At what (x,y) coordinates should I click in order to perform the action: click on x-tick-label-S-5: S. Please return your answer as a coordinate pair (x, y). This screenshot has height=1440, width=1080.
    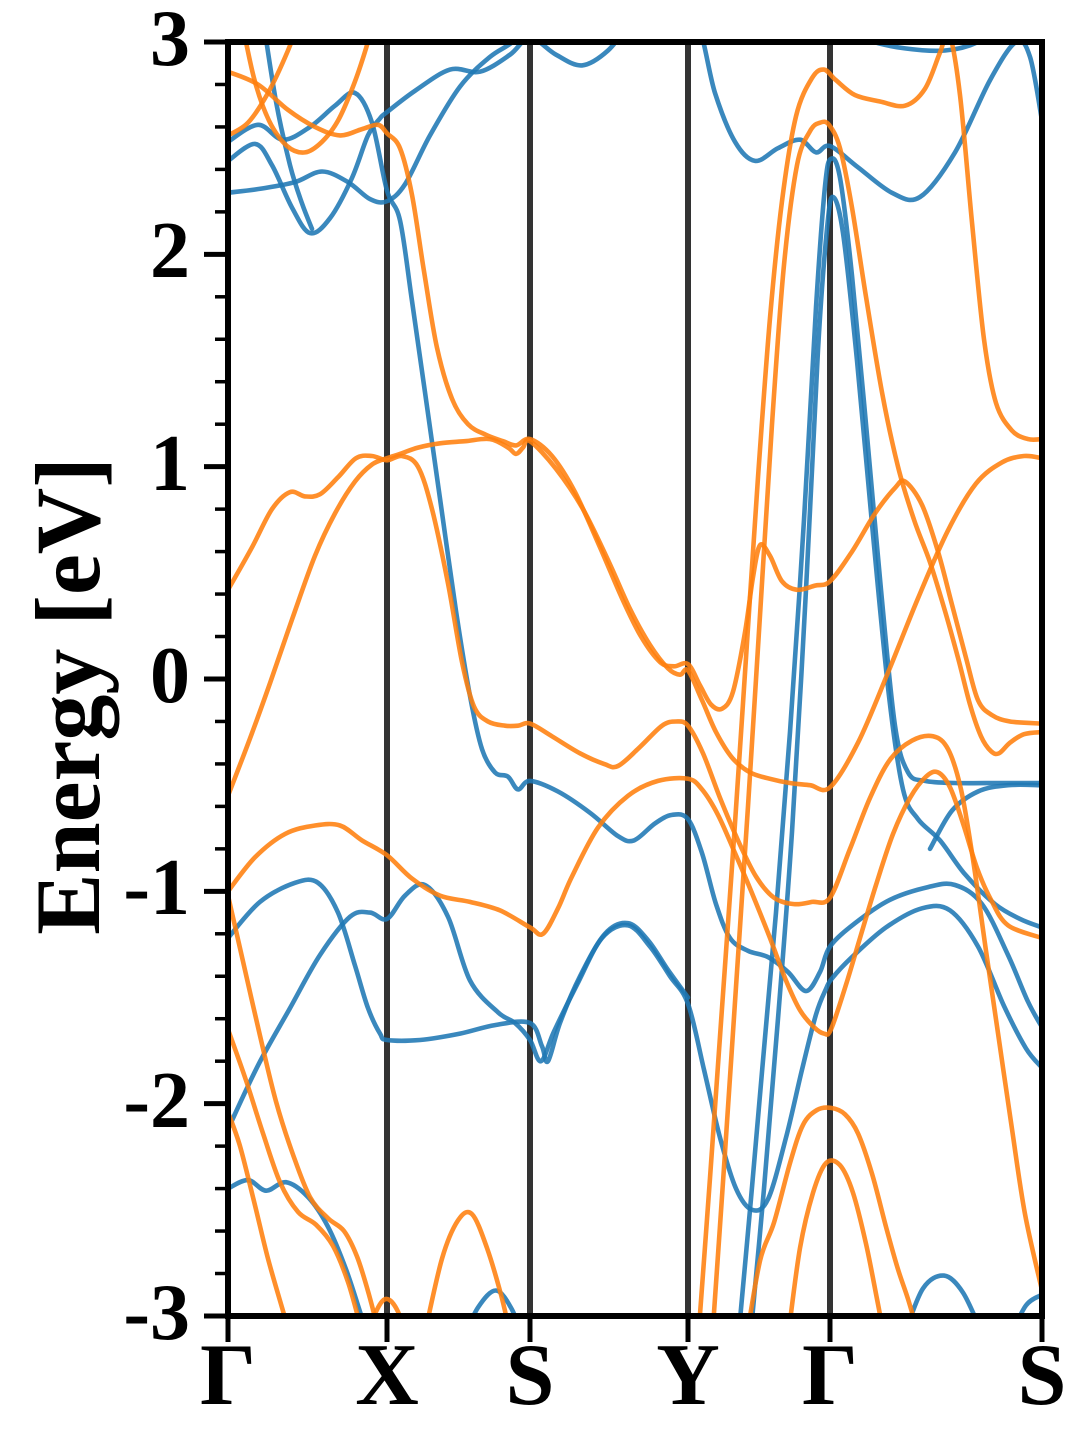
    Looking at the image, I should click on (1042, 1375).